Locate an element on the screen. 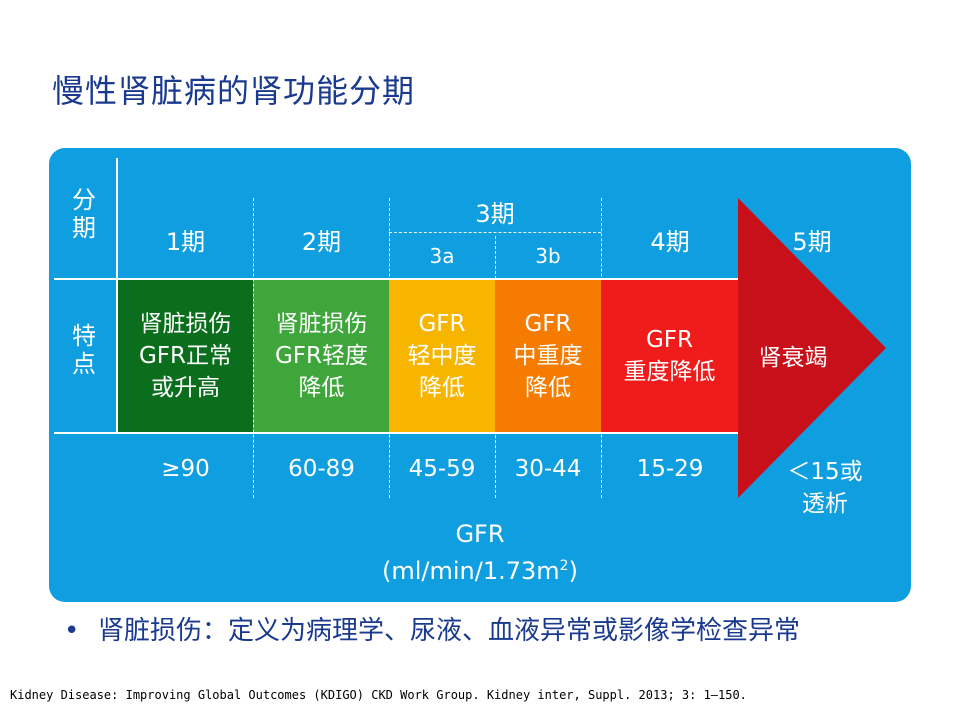 This screenshot has height=720, width=960. stage-1-desc-2: GFR正常 is located at coordinates (185, 356).